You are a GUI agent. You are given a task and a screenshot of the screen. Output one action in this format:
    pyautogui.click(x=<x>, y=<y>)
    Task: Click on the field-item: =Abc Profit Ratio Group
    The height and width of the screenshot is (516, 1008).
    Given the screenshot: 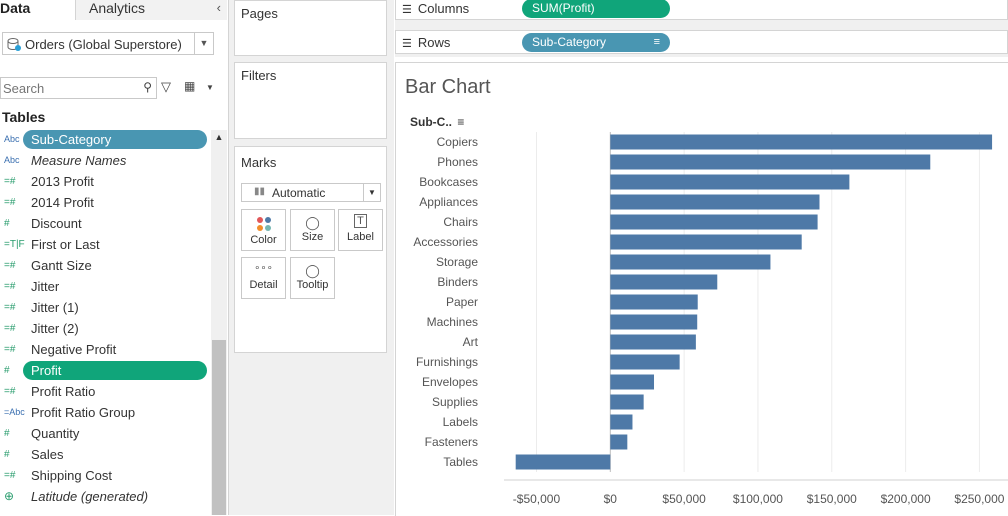 What is the action you would take?
    pyautogui.click(x=105, y=412)
    